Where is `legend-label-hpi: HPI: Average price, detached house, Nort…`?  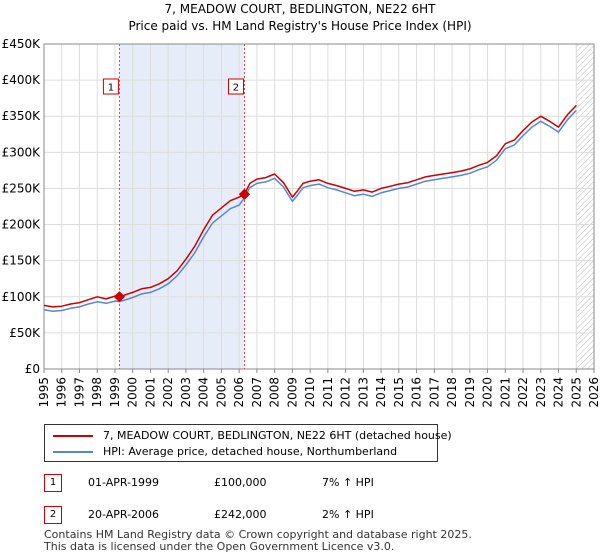 legend-label-hpi: HPI: Average price, detached house, Nort… is located at coordinates (250, 451).